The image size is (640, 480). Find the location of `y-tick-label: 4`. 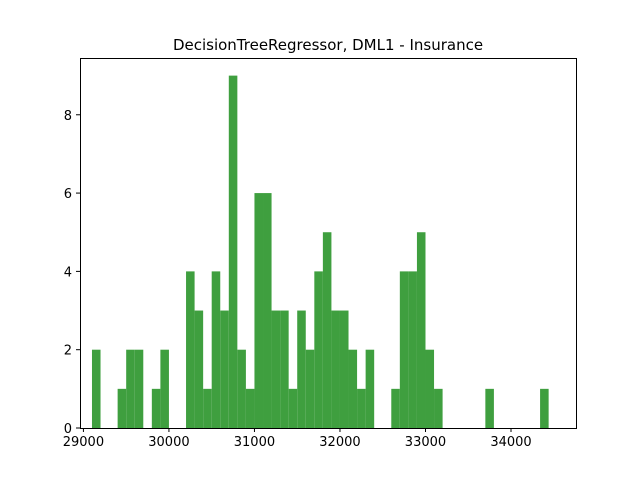

y-tick-label: 4 is located at coordinates (68, 272).